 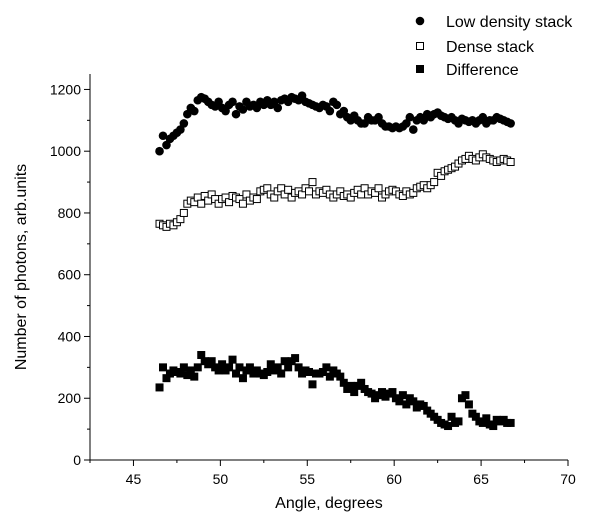 What do you see at coordinates (509, 22) in the screenshot?
I see `legend-label: Low density stack` at bounding box center [509, 22].